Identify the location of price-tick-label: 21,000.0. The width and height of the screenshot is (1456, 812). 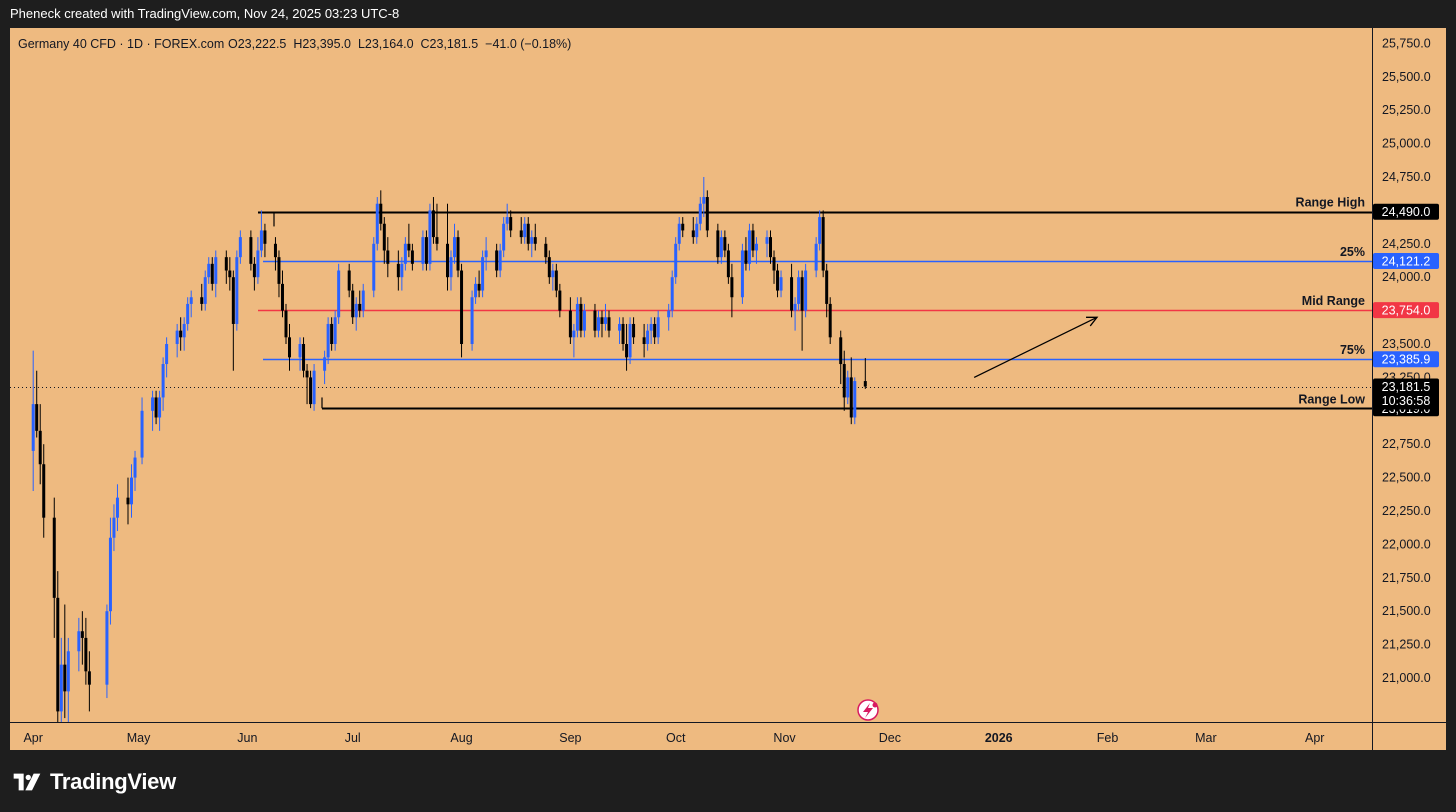
(1406, 678).